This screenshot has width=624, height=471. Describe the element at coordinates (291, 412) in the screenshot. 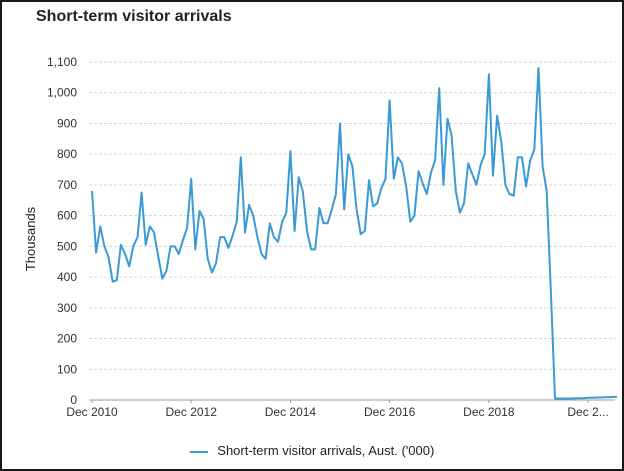

I see `x-tick-label: Dec 2014` at that location.